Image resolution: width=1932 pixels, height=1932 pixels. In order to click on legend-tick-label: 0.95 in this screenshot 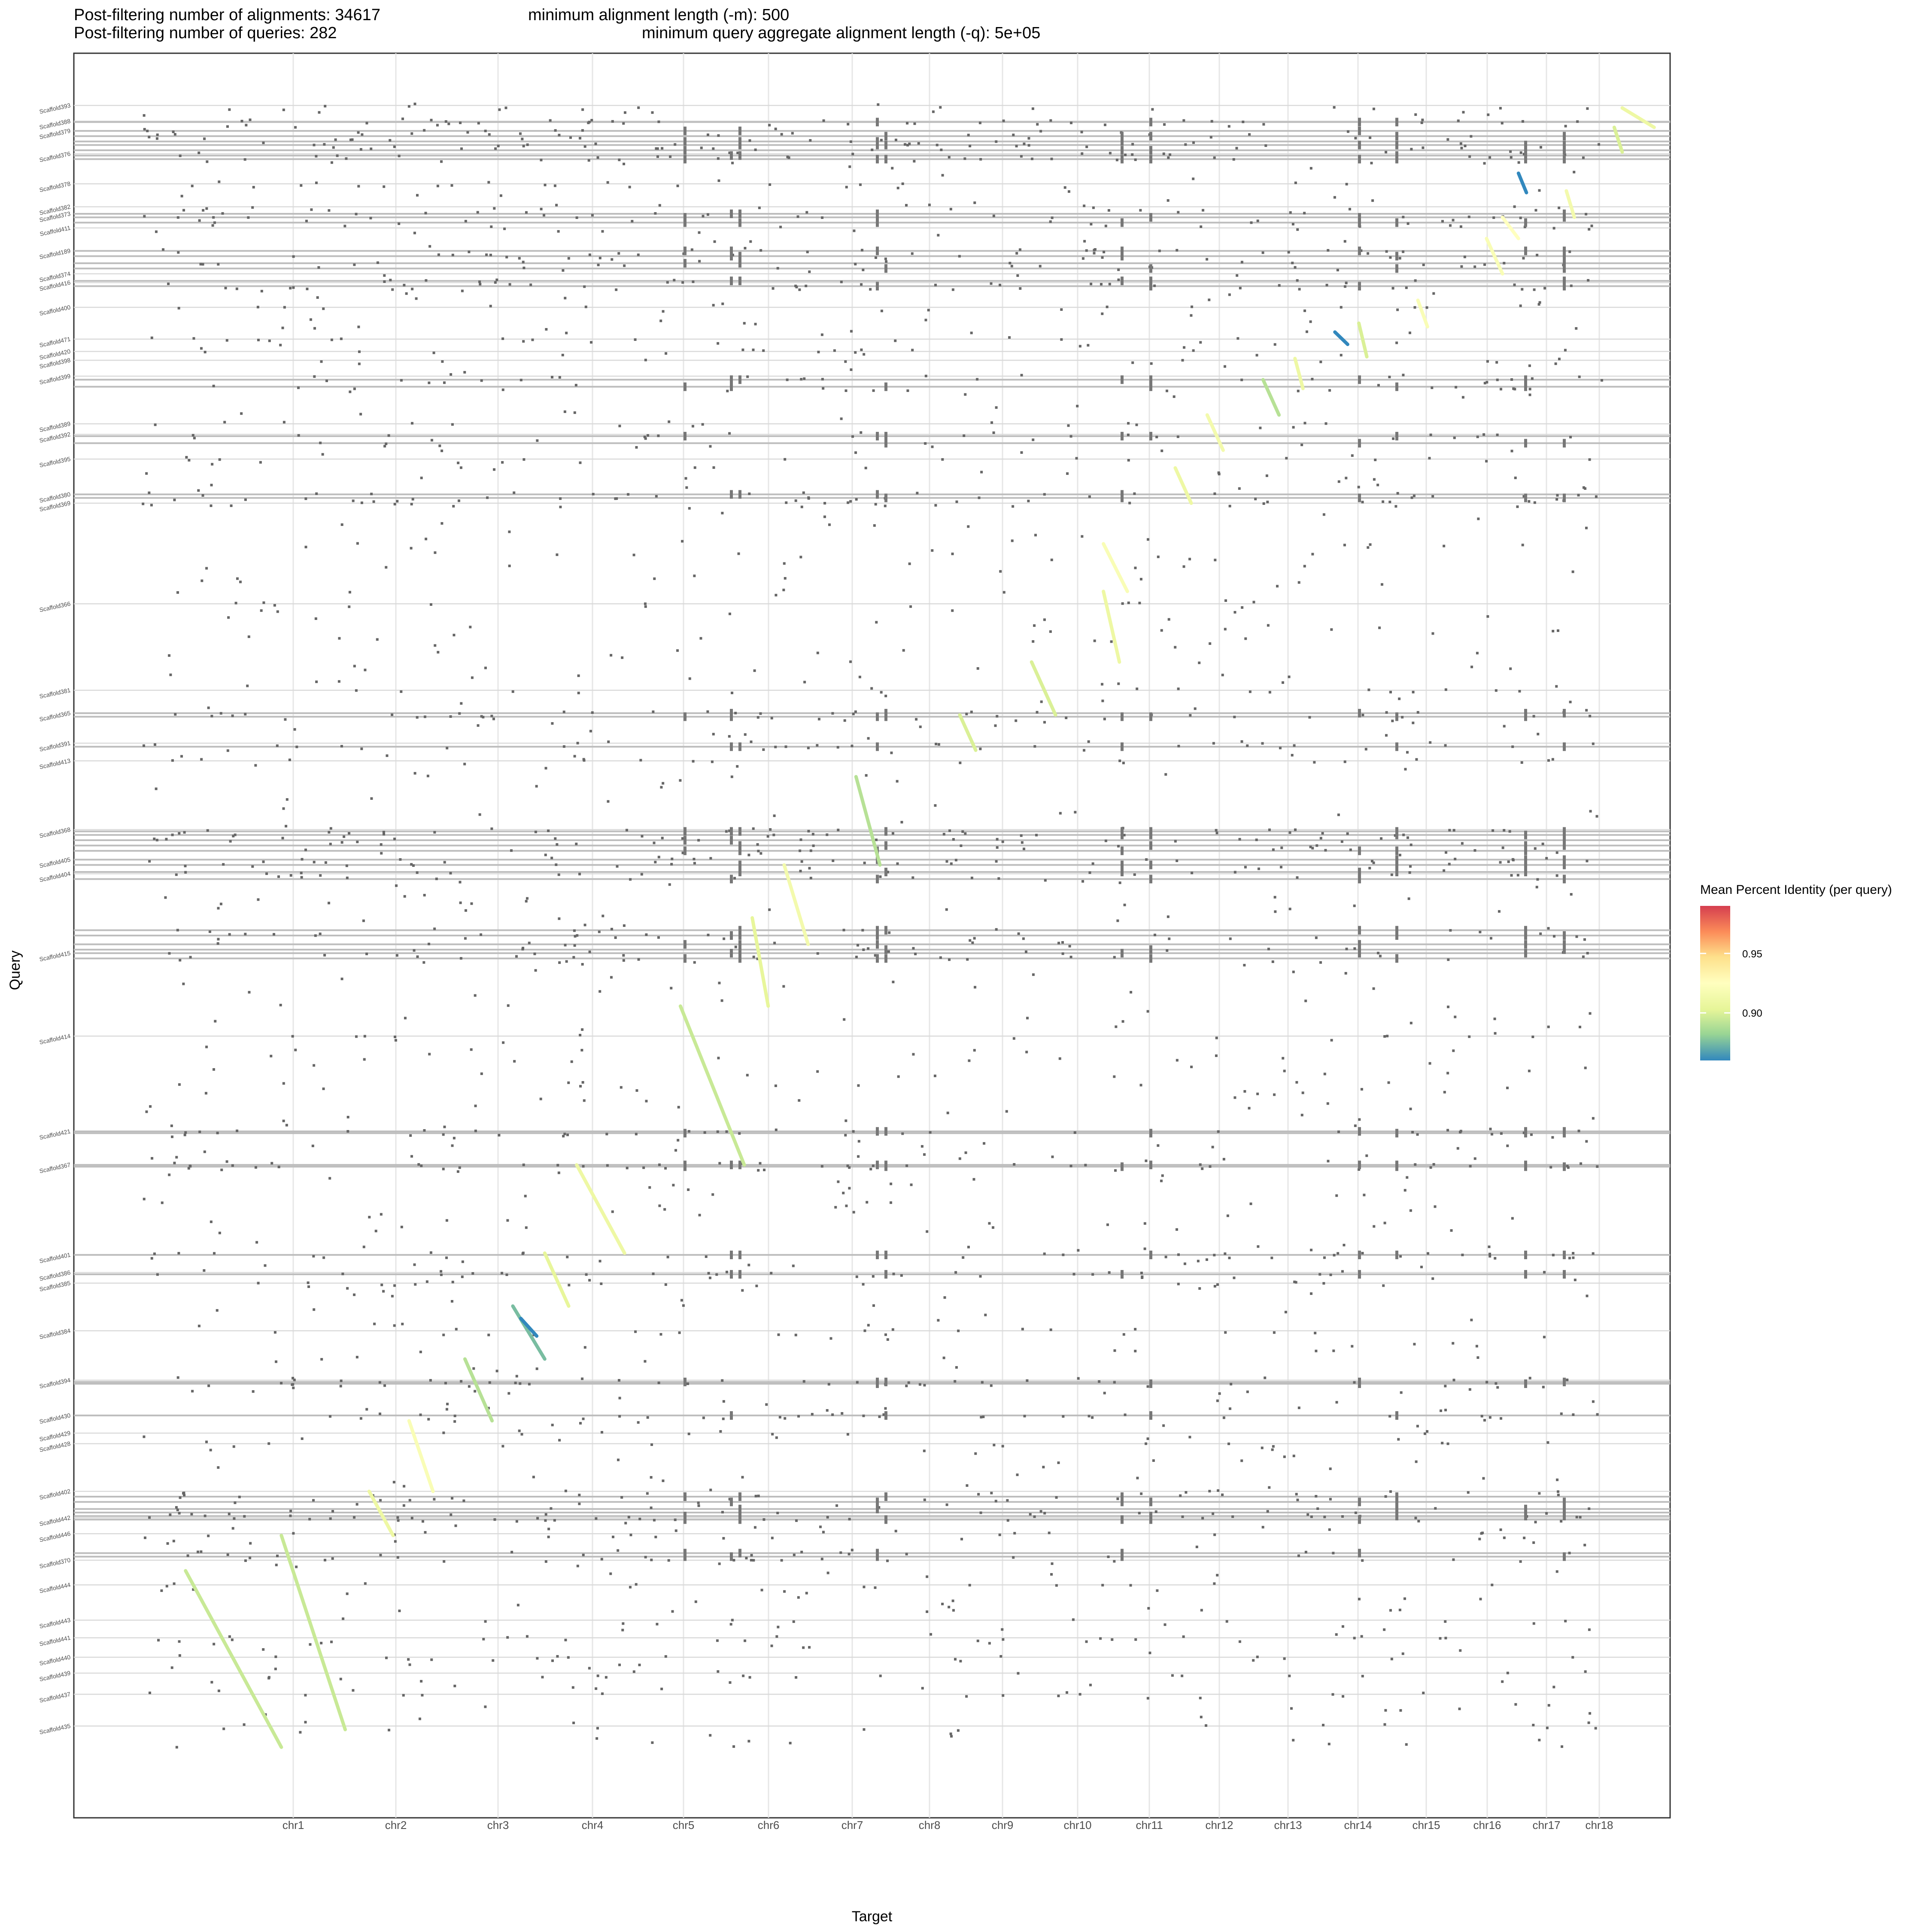, I will do `click(1752, 954)`.